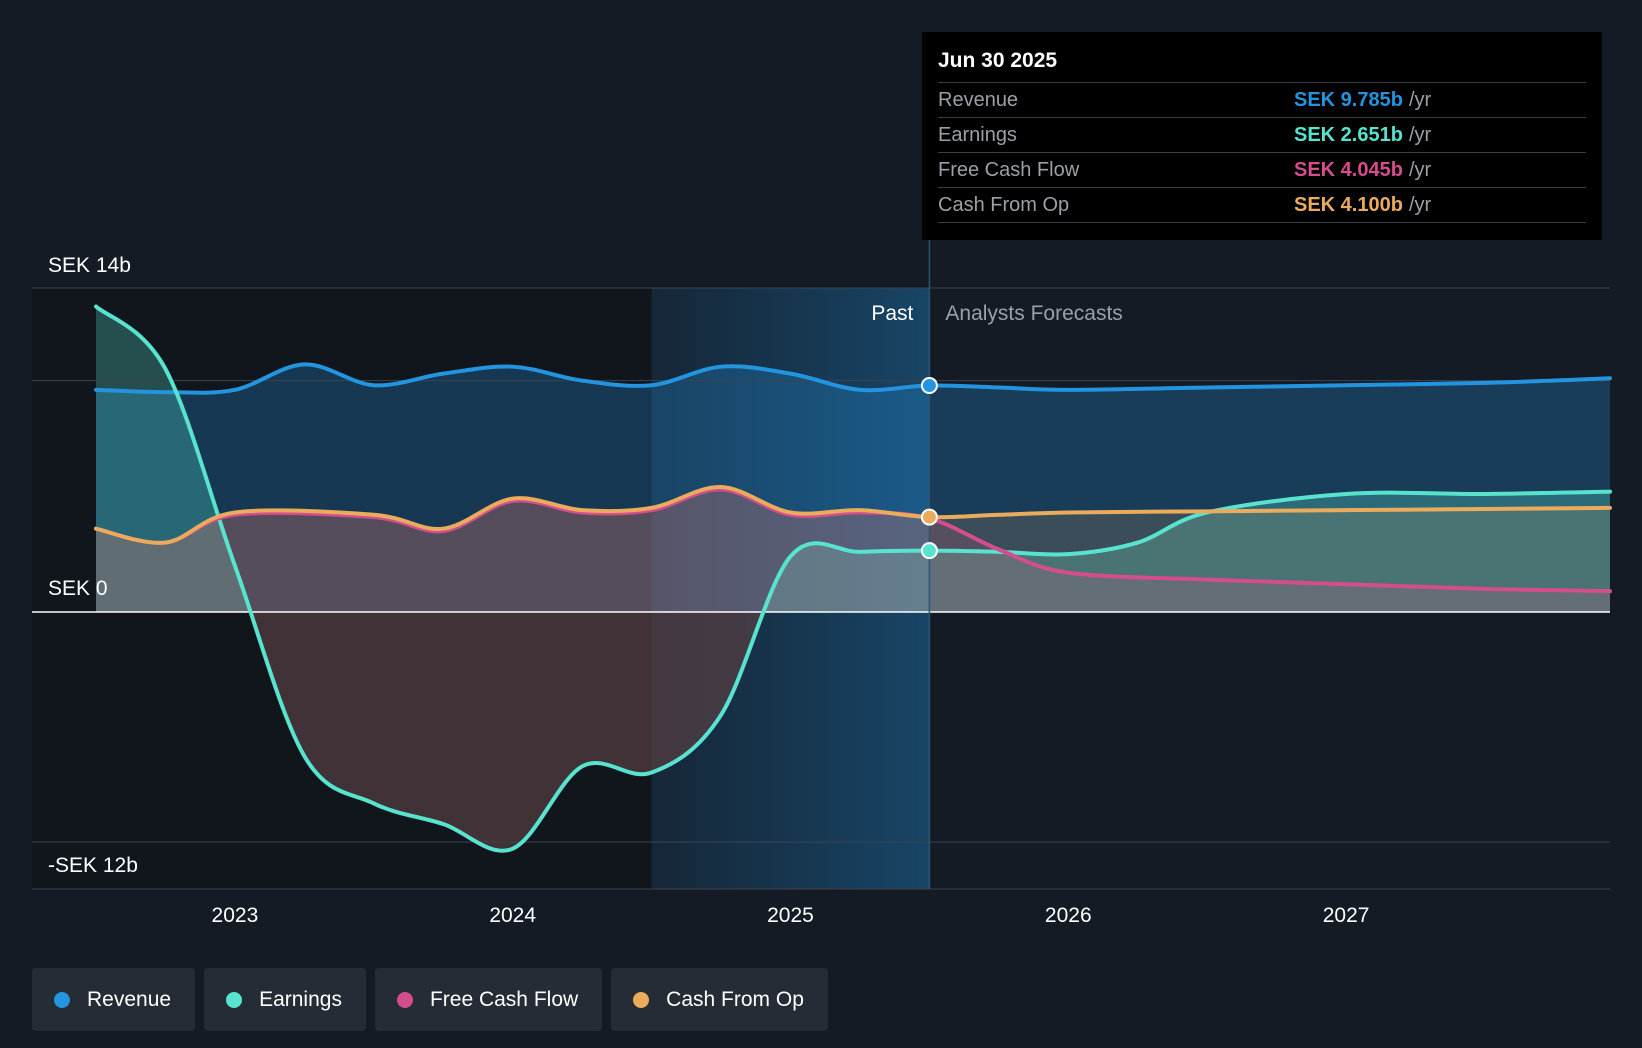 This screenshot has height=1048, width=1642. What do you see at coordinates (1363, 205) in the screenshot?
I see `tooltip-value: SEK 4.100b/yr` at bounding box center [1363, 205].